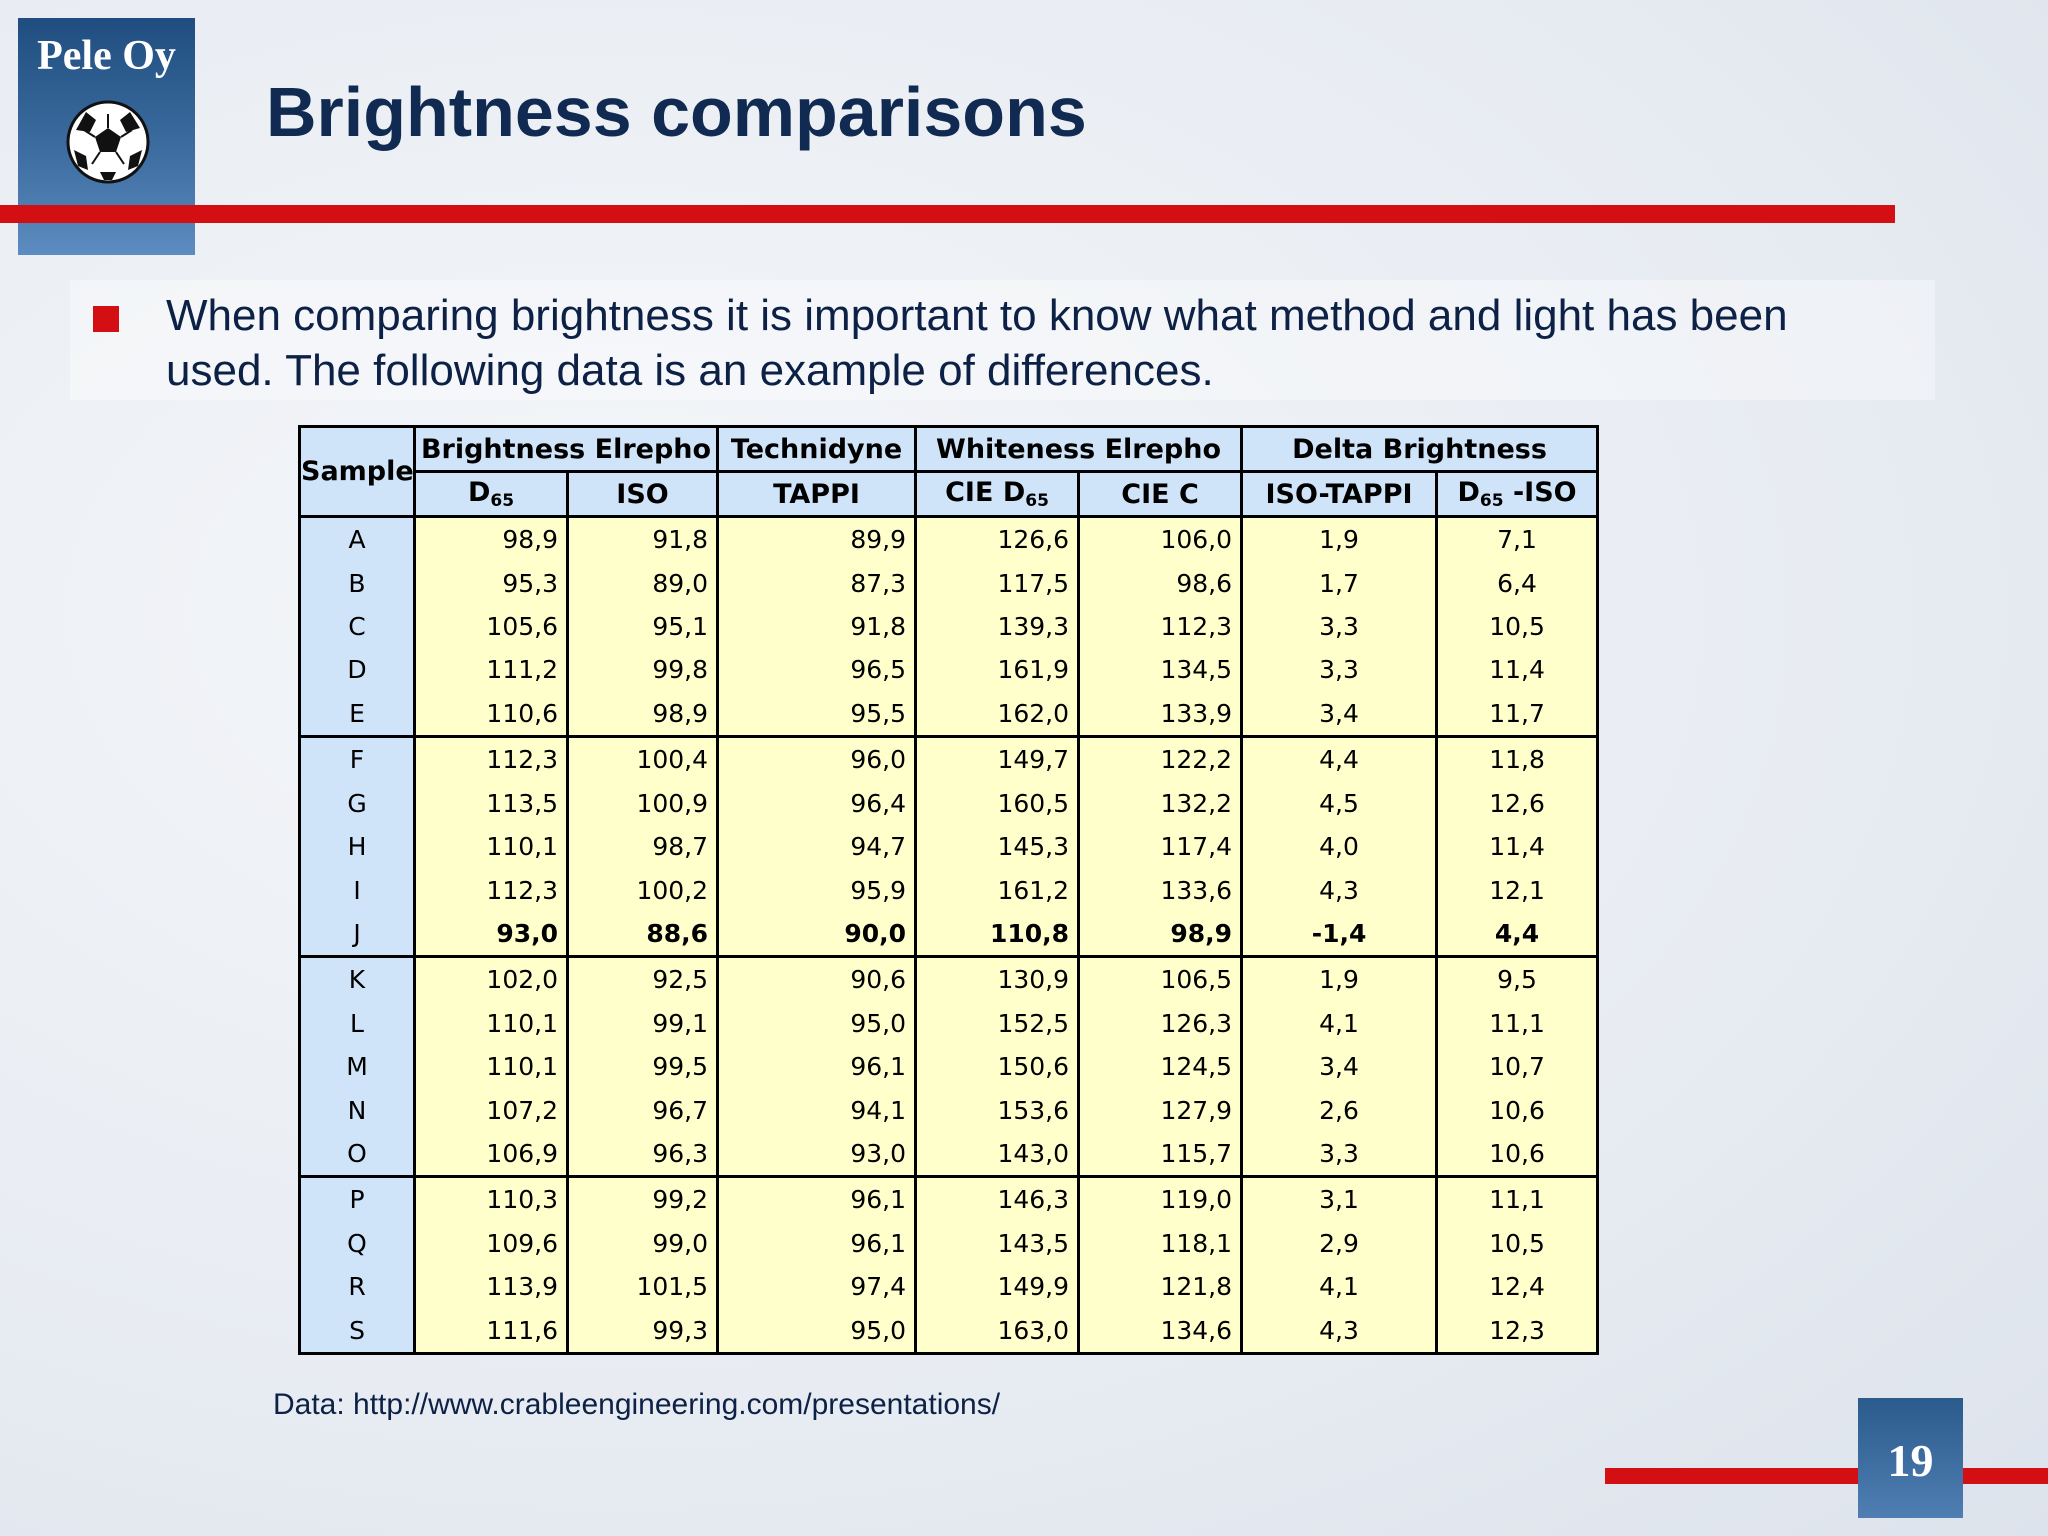 The image size is (2048, 1536). What do you see at coordinates (1517, 978) in the screenshot?
I see `cell-d65-iso: 9,5` at bounding box center [1517, 978].